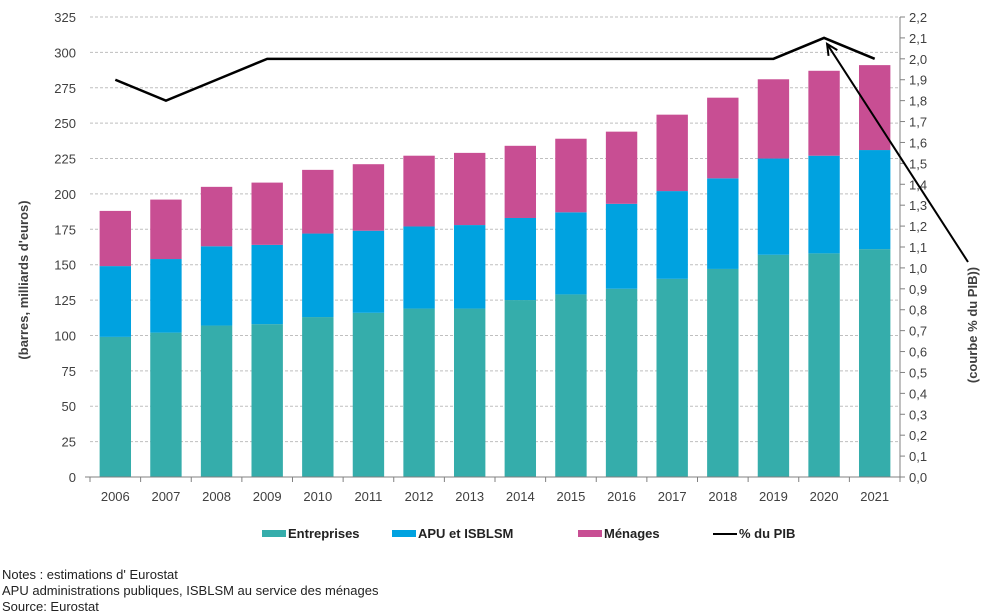 This screenshot has width=990, height=615. I want to click on y-axis-title: (barres, milliards d'euros), so click(23, 279).